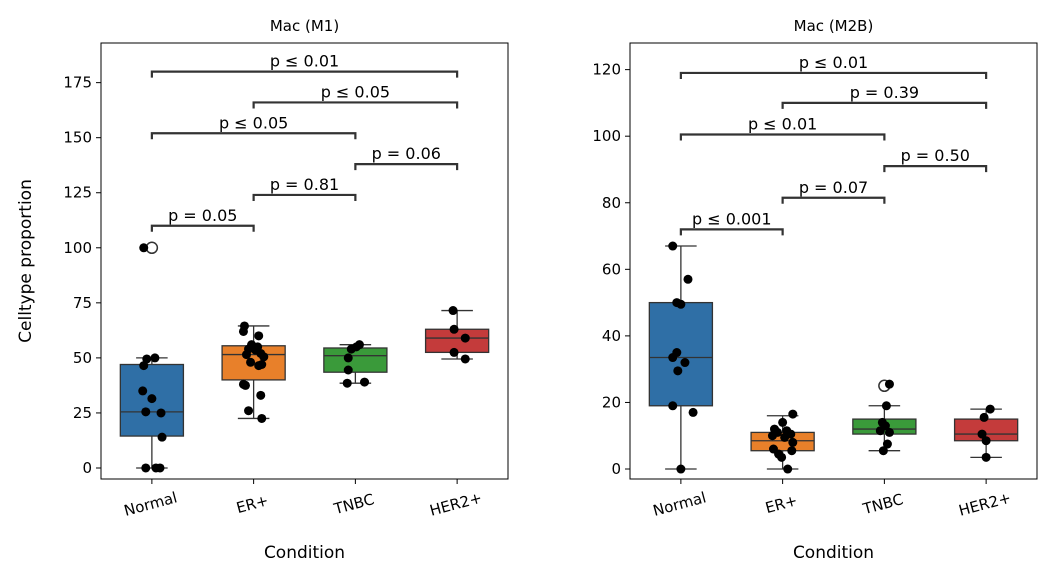 This screenshot has width=1052, height=579. I want to click on box-er-, so click(782, 442).